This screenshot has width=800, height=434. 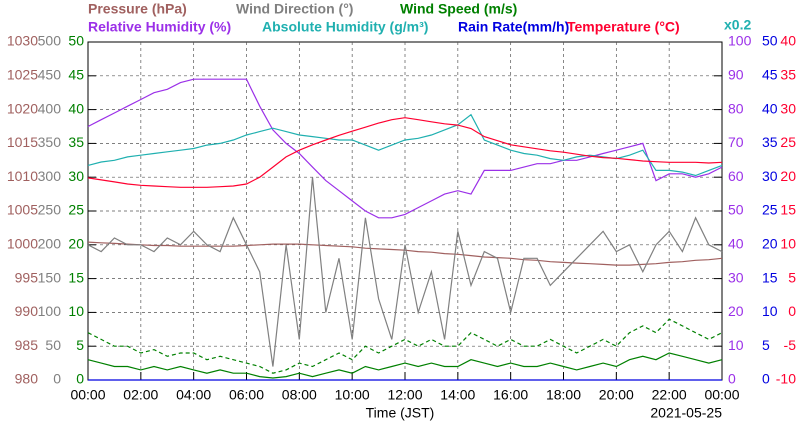 What do you see at coordinates (22, 142) in the screenshot?
I see `y-tick-label: 1015` at bounding box center [22, 142].